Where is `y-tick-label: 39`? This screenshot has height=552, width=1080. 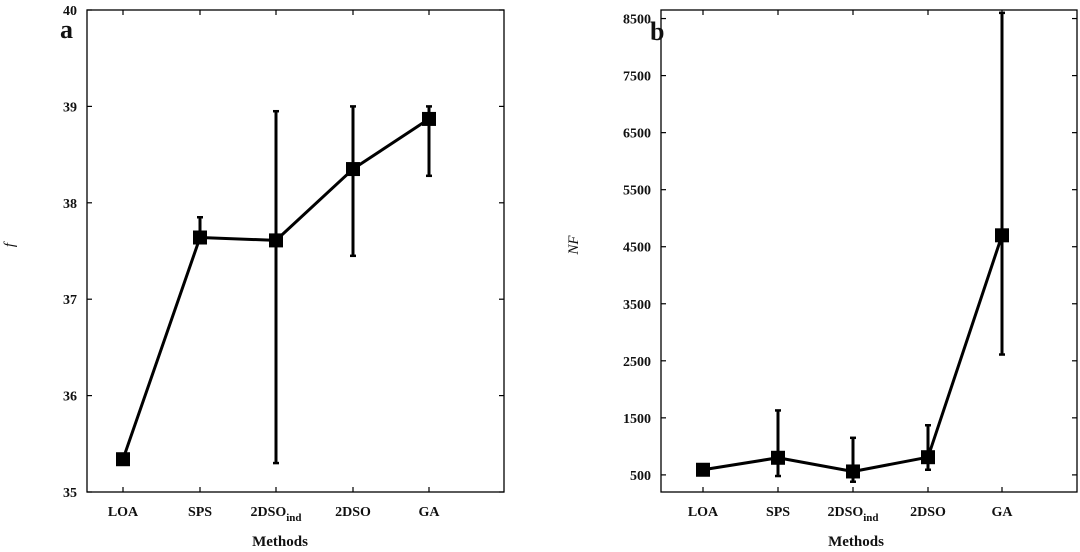 y-tick-label: 39 is located at coordinates (70, 107).